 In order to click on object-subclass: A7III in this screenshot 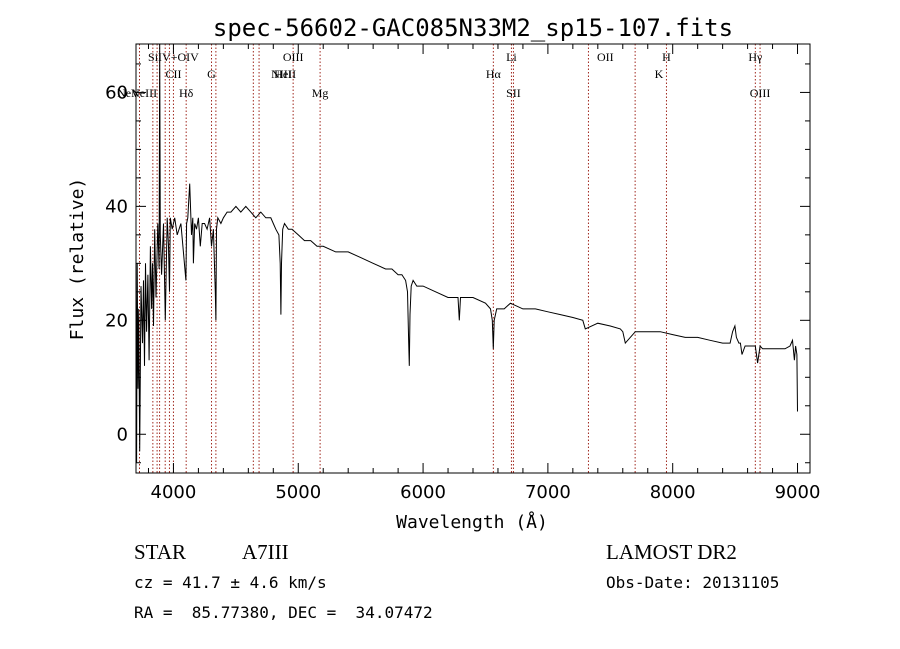, I will do `click(265, 552)`.